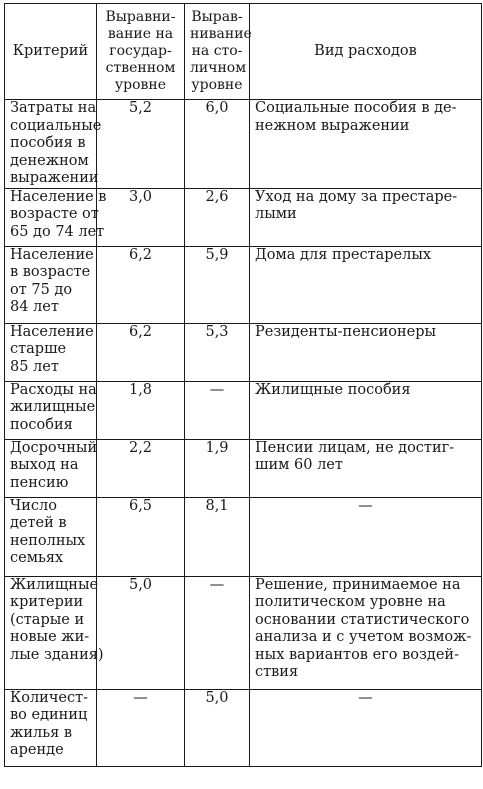 This screenshot has height=789, width=483. What do you see at coordinates (140, 68) in the screenshot?
I see `header-state-level-line: ственном` at bounding box center [140, 68].